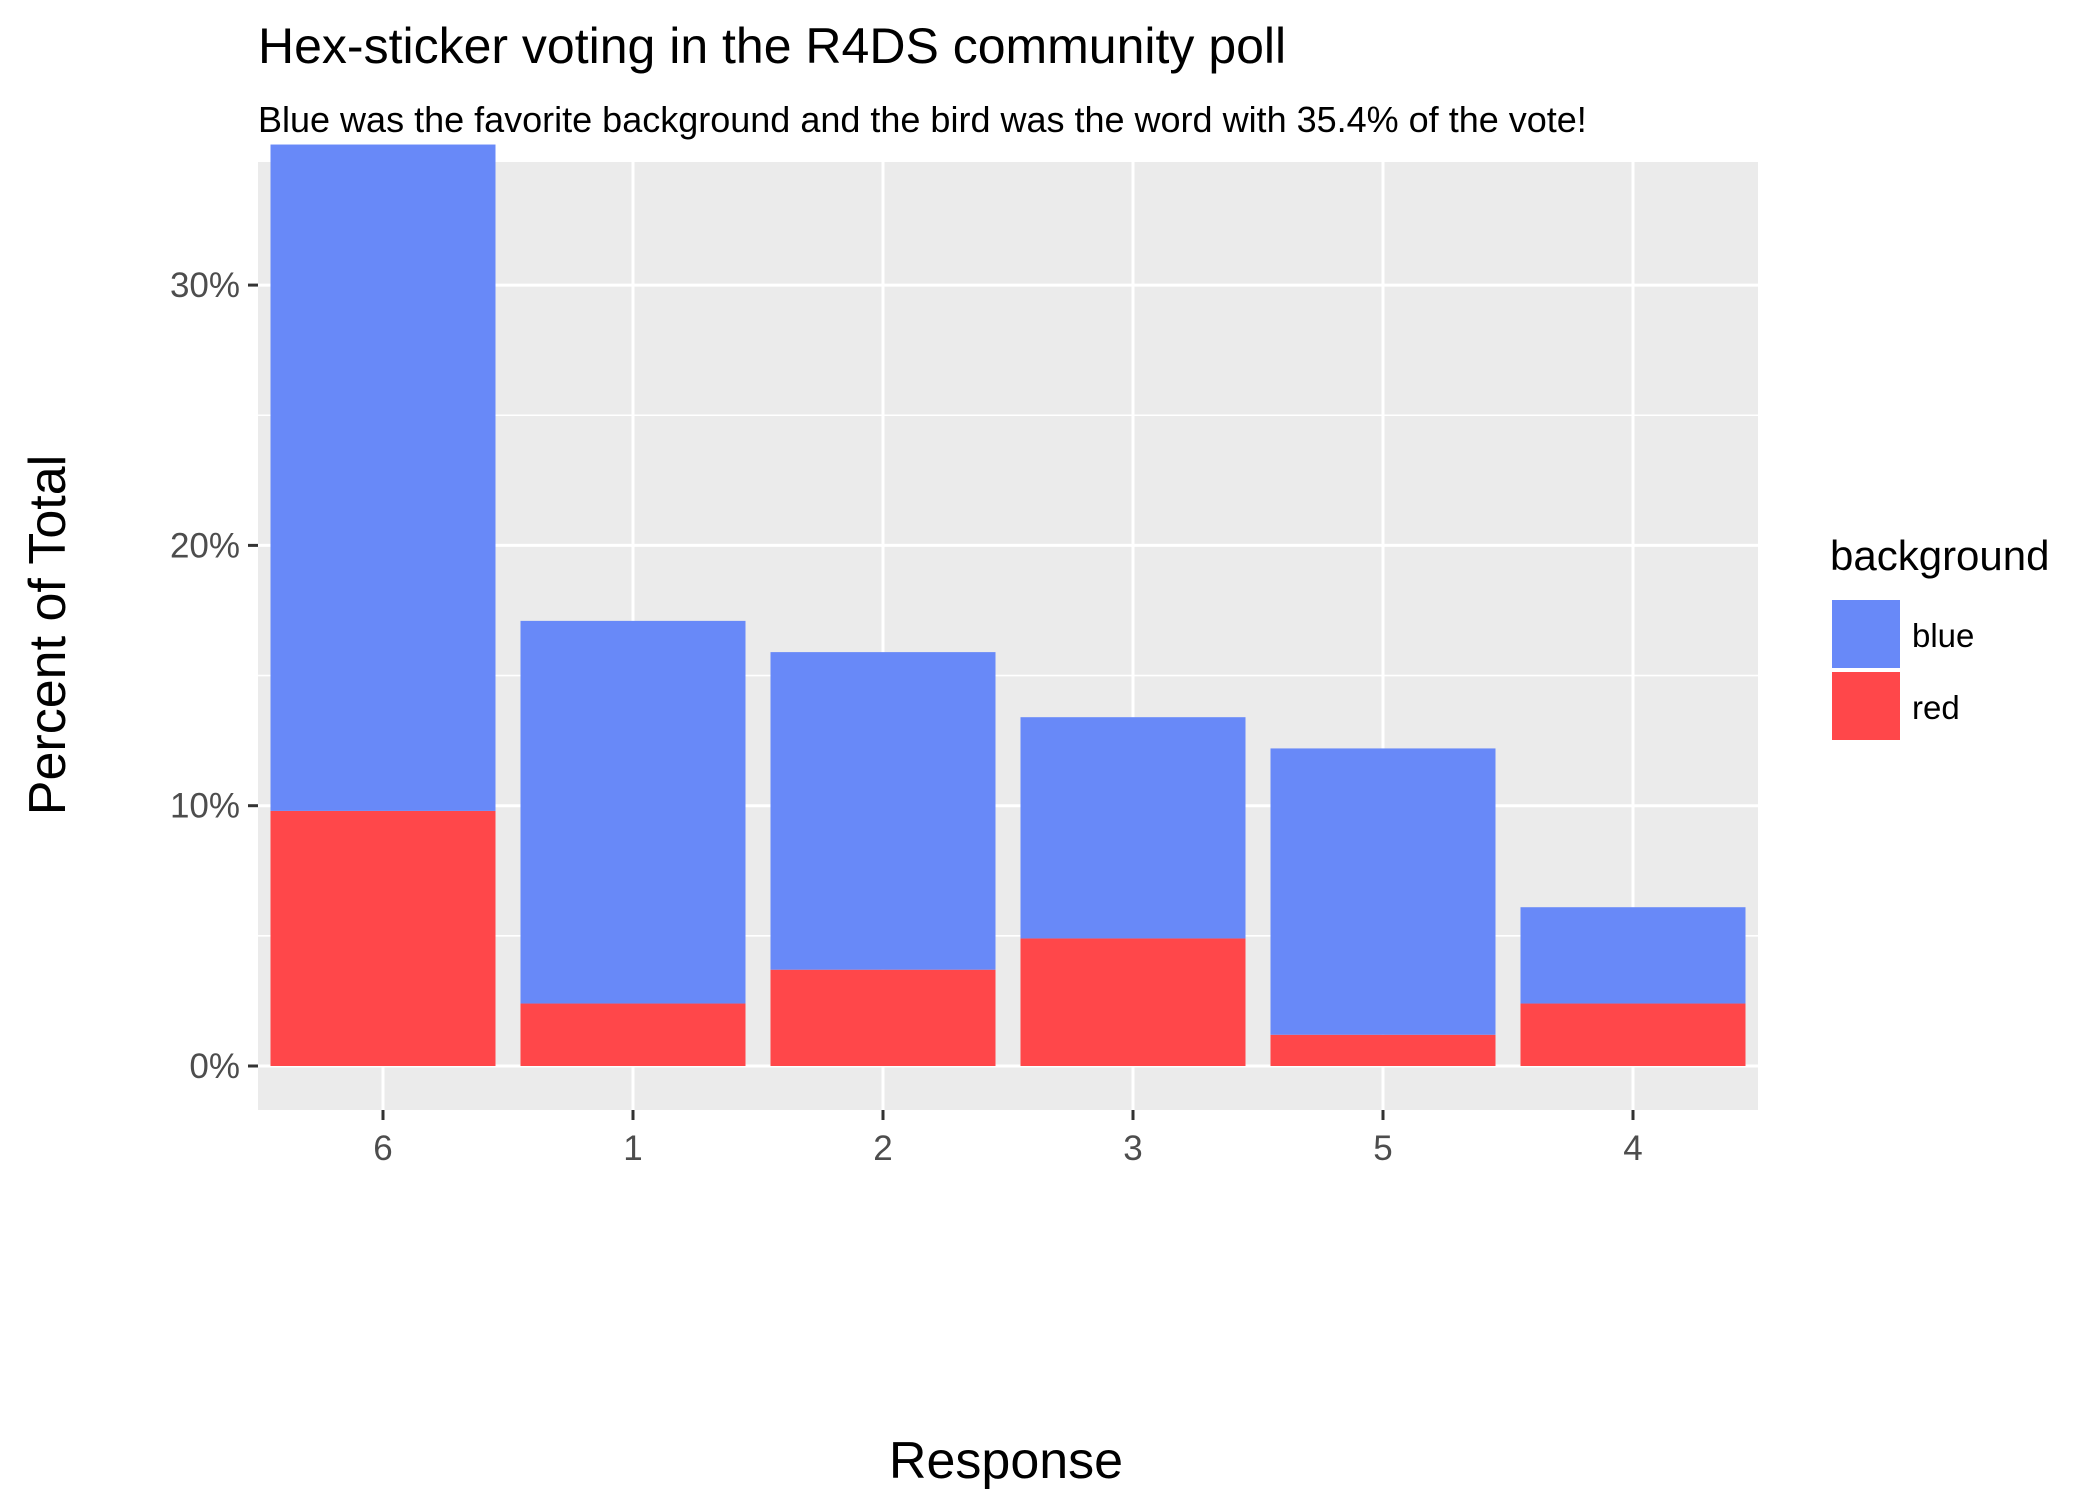 This screenshot has height=1500, width=2100. What do you see at coordinates (382, 1148) in the screenshot?
I see `x-tick-label: 6` at bounding box center [382, 1148].